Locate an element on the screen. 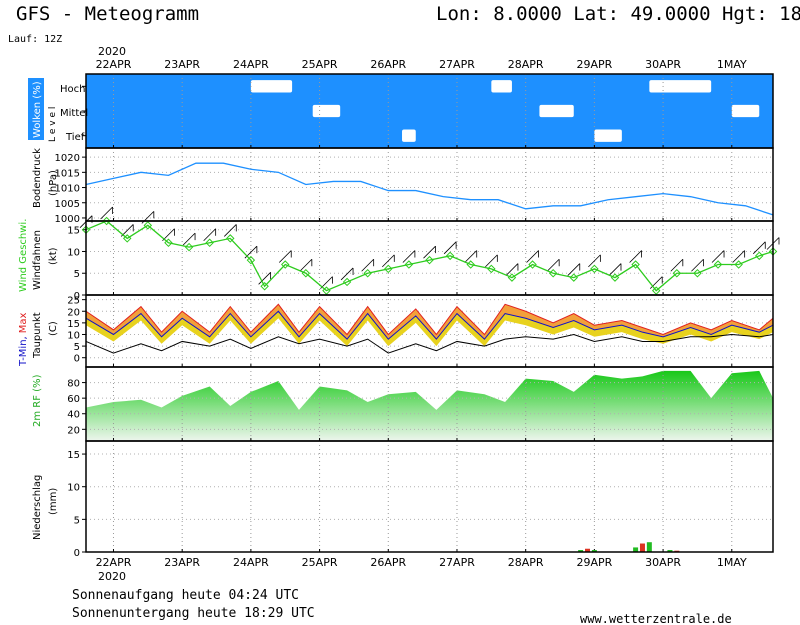 This screenshot has width=800, height=625. date-label-top: 1MAY is located at coordinates (732, 64).